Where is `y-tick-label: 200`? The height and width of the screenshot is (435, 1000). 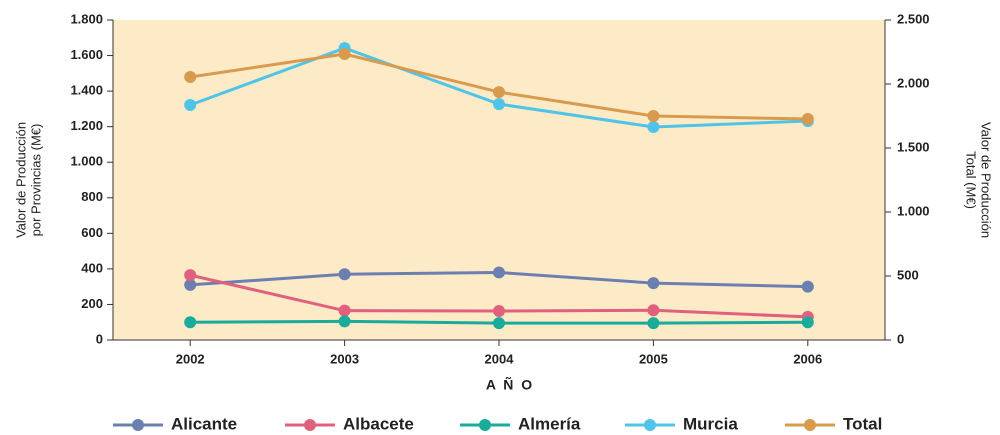 y-tick-label: 200 is located at coordinates (92, 303).